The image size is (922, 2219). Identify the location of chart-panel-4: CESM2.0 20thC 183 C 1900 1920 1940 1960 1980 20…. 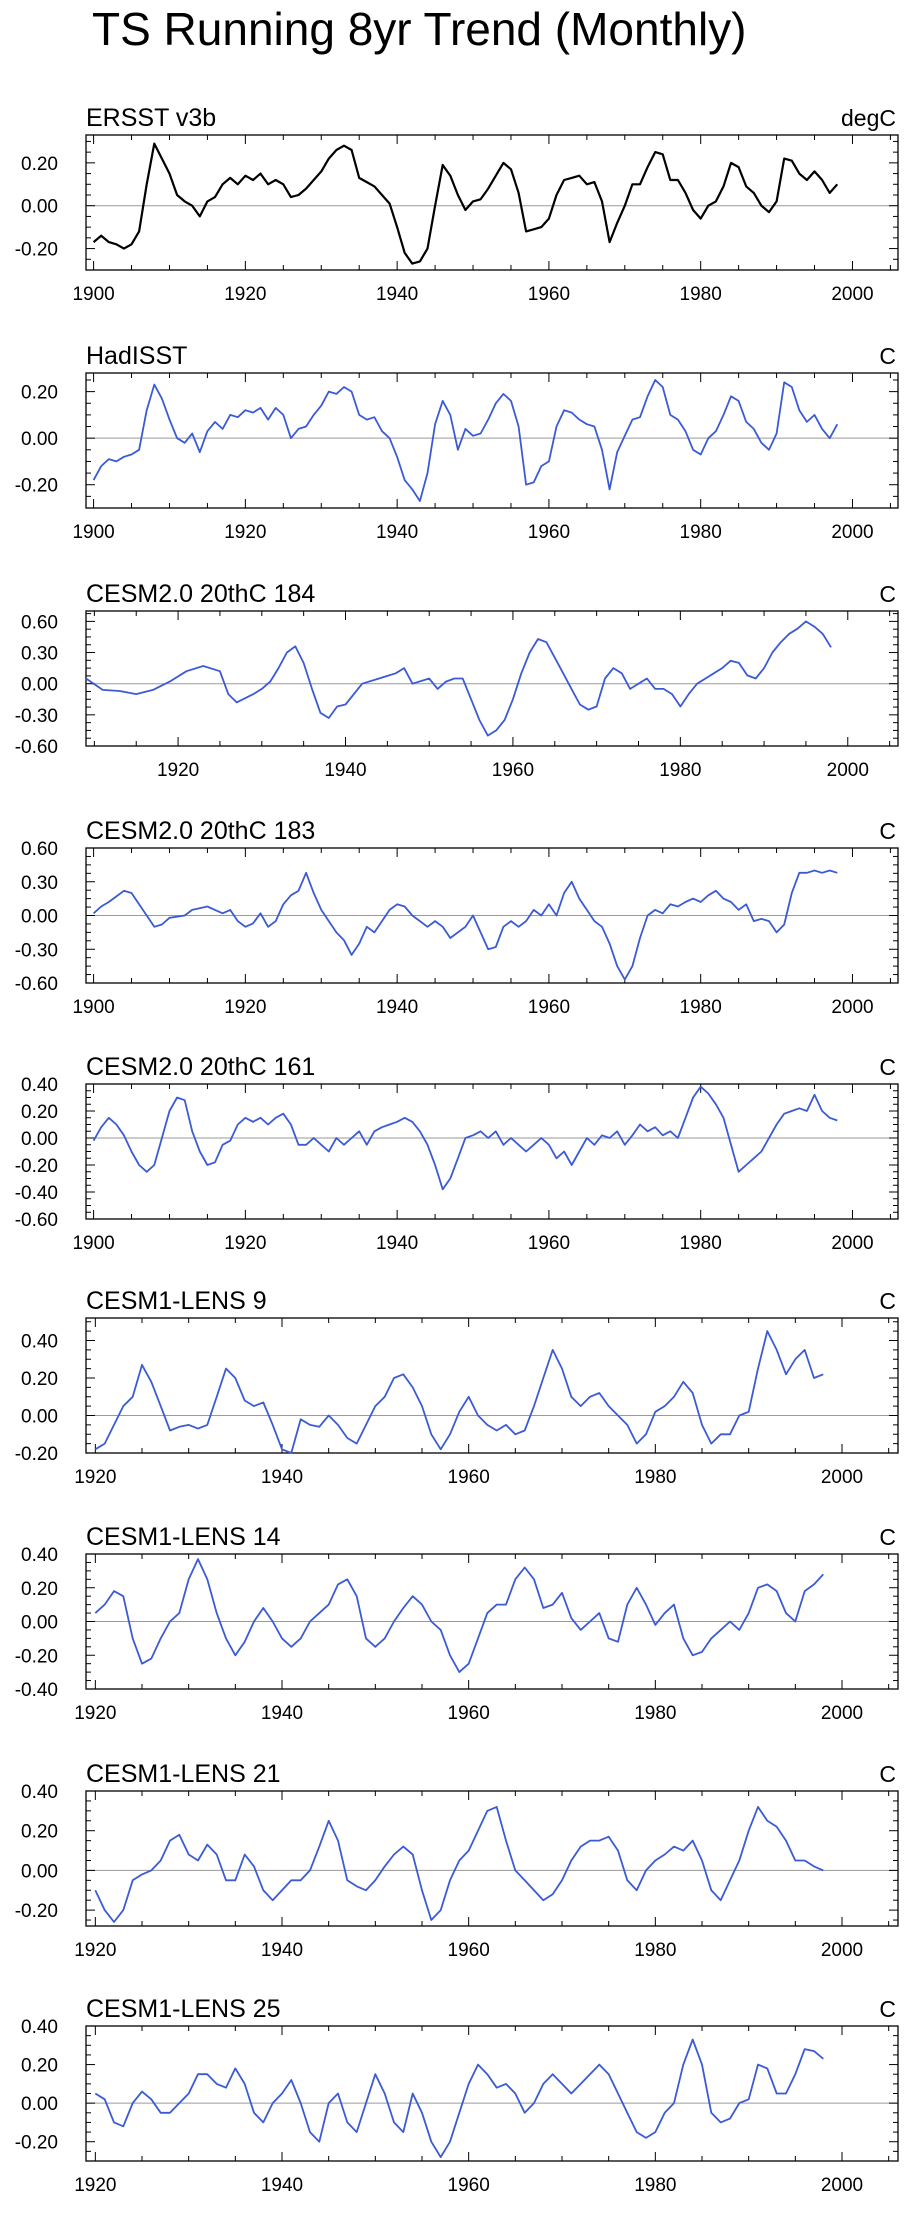
(457, 917).